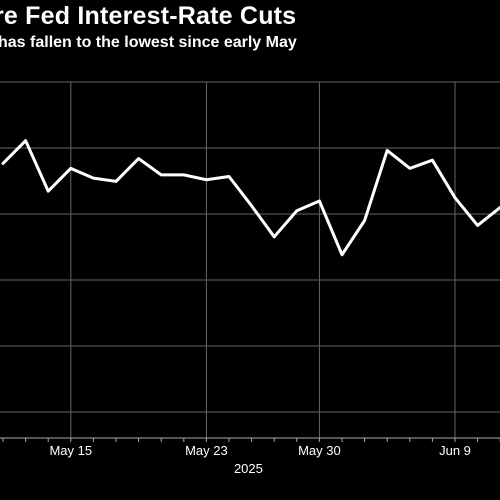 The width and height of the screenshot is (500, 500). What do you see at coordinates (206, 450) in the screenshot?
I see `x-tick-label: May 23` at bounding box center [206, 450].